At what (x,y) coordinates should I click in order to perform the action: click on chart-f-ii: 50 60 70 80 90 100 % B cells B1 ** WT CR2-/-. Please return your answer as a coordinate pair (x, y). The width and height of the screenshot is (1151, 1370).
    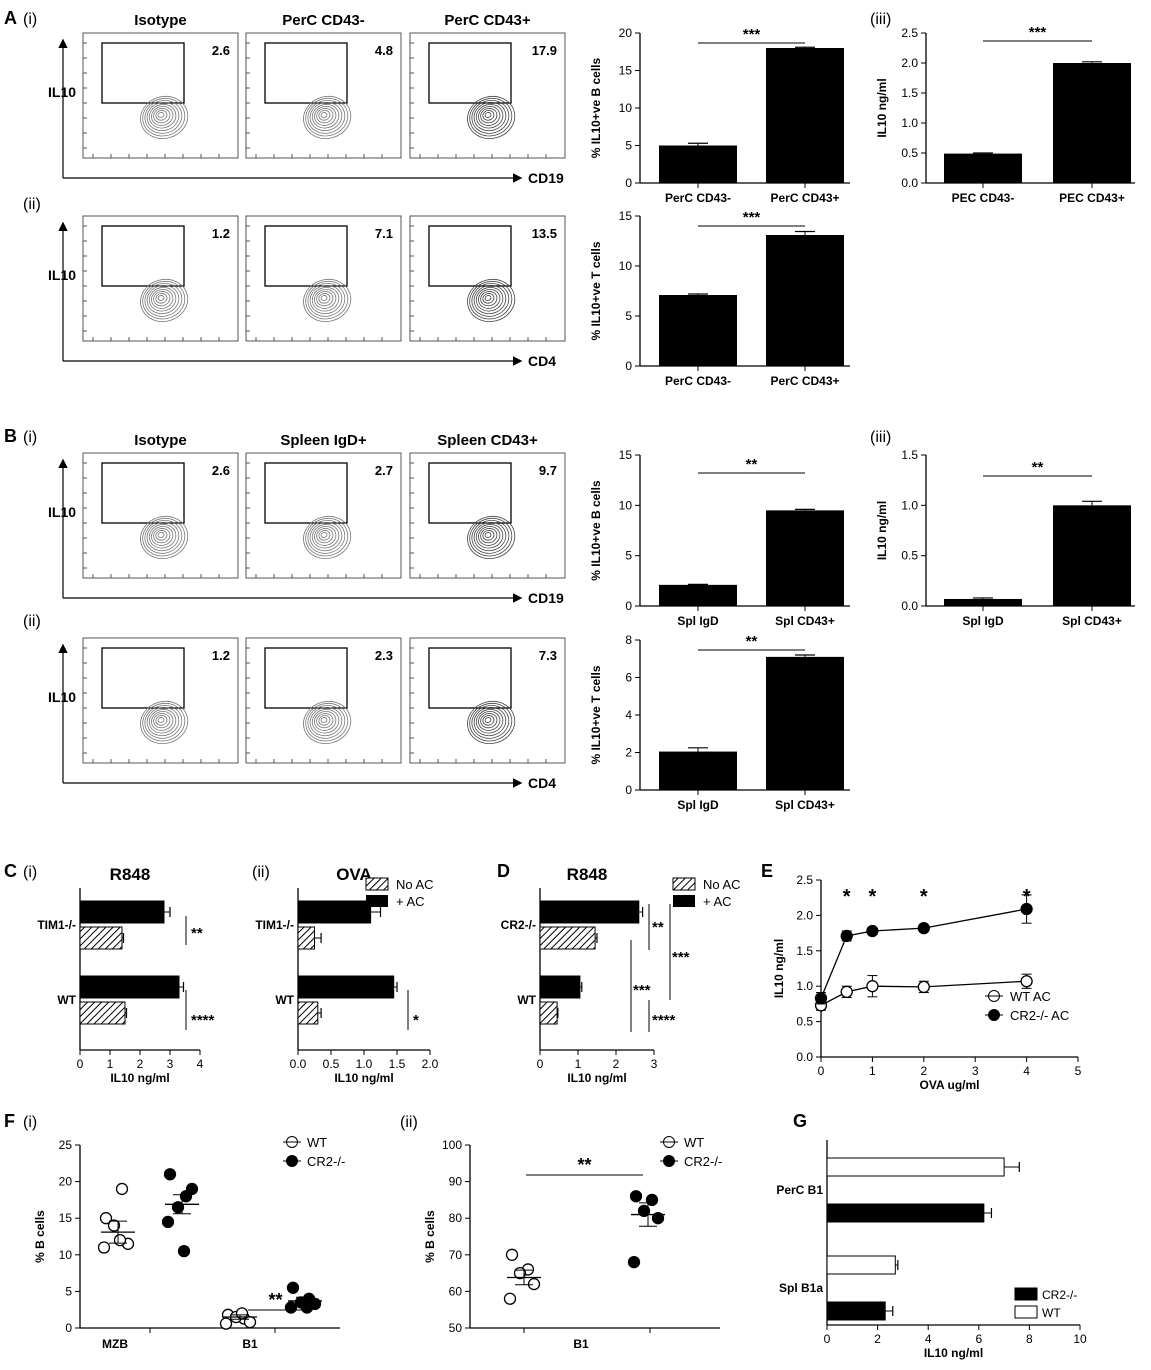
    Looking at the image, I should click on (572, 1243).